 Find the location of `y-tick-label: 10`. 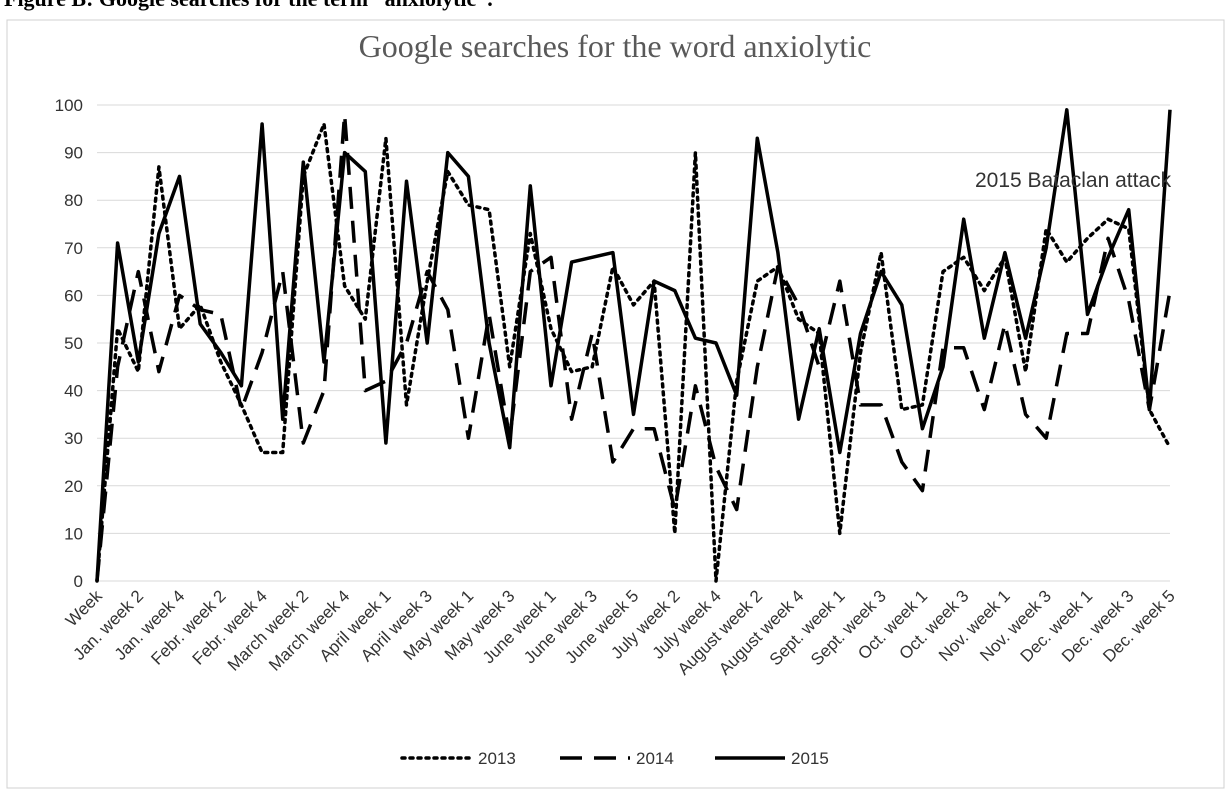

y-tick-label: 10 is located at coordinates (73, 533).